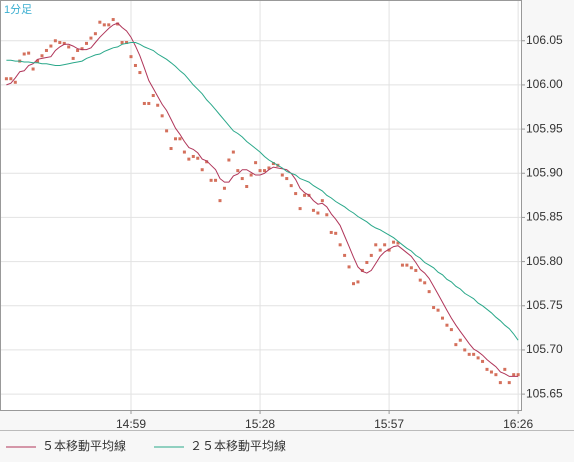 Image resolution: width=574 pixels, height=462 pixels. I want to click on chart-title: 1分足, so click(18, 9).